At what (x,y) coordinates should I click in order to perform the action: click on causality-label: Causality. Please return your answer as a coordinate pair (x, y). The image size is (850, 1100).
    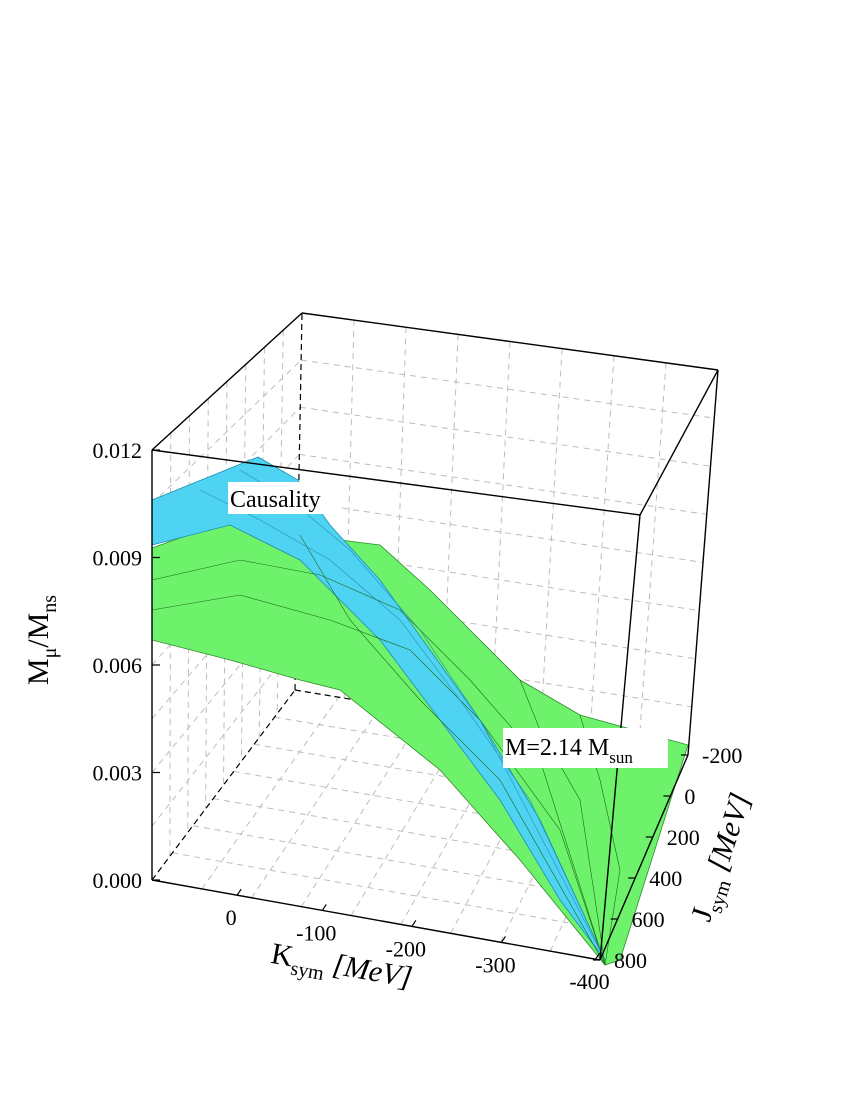
    Looking at the image, I should click on (275, 500).